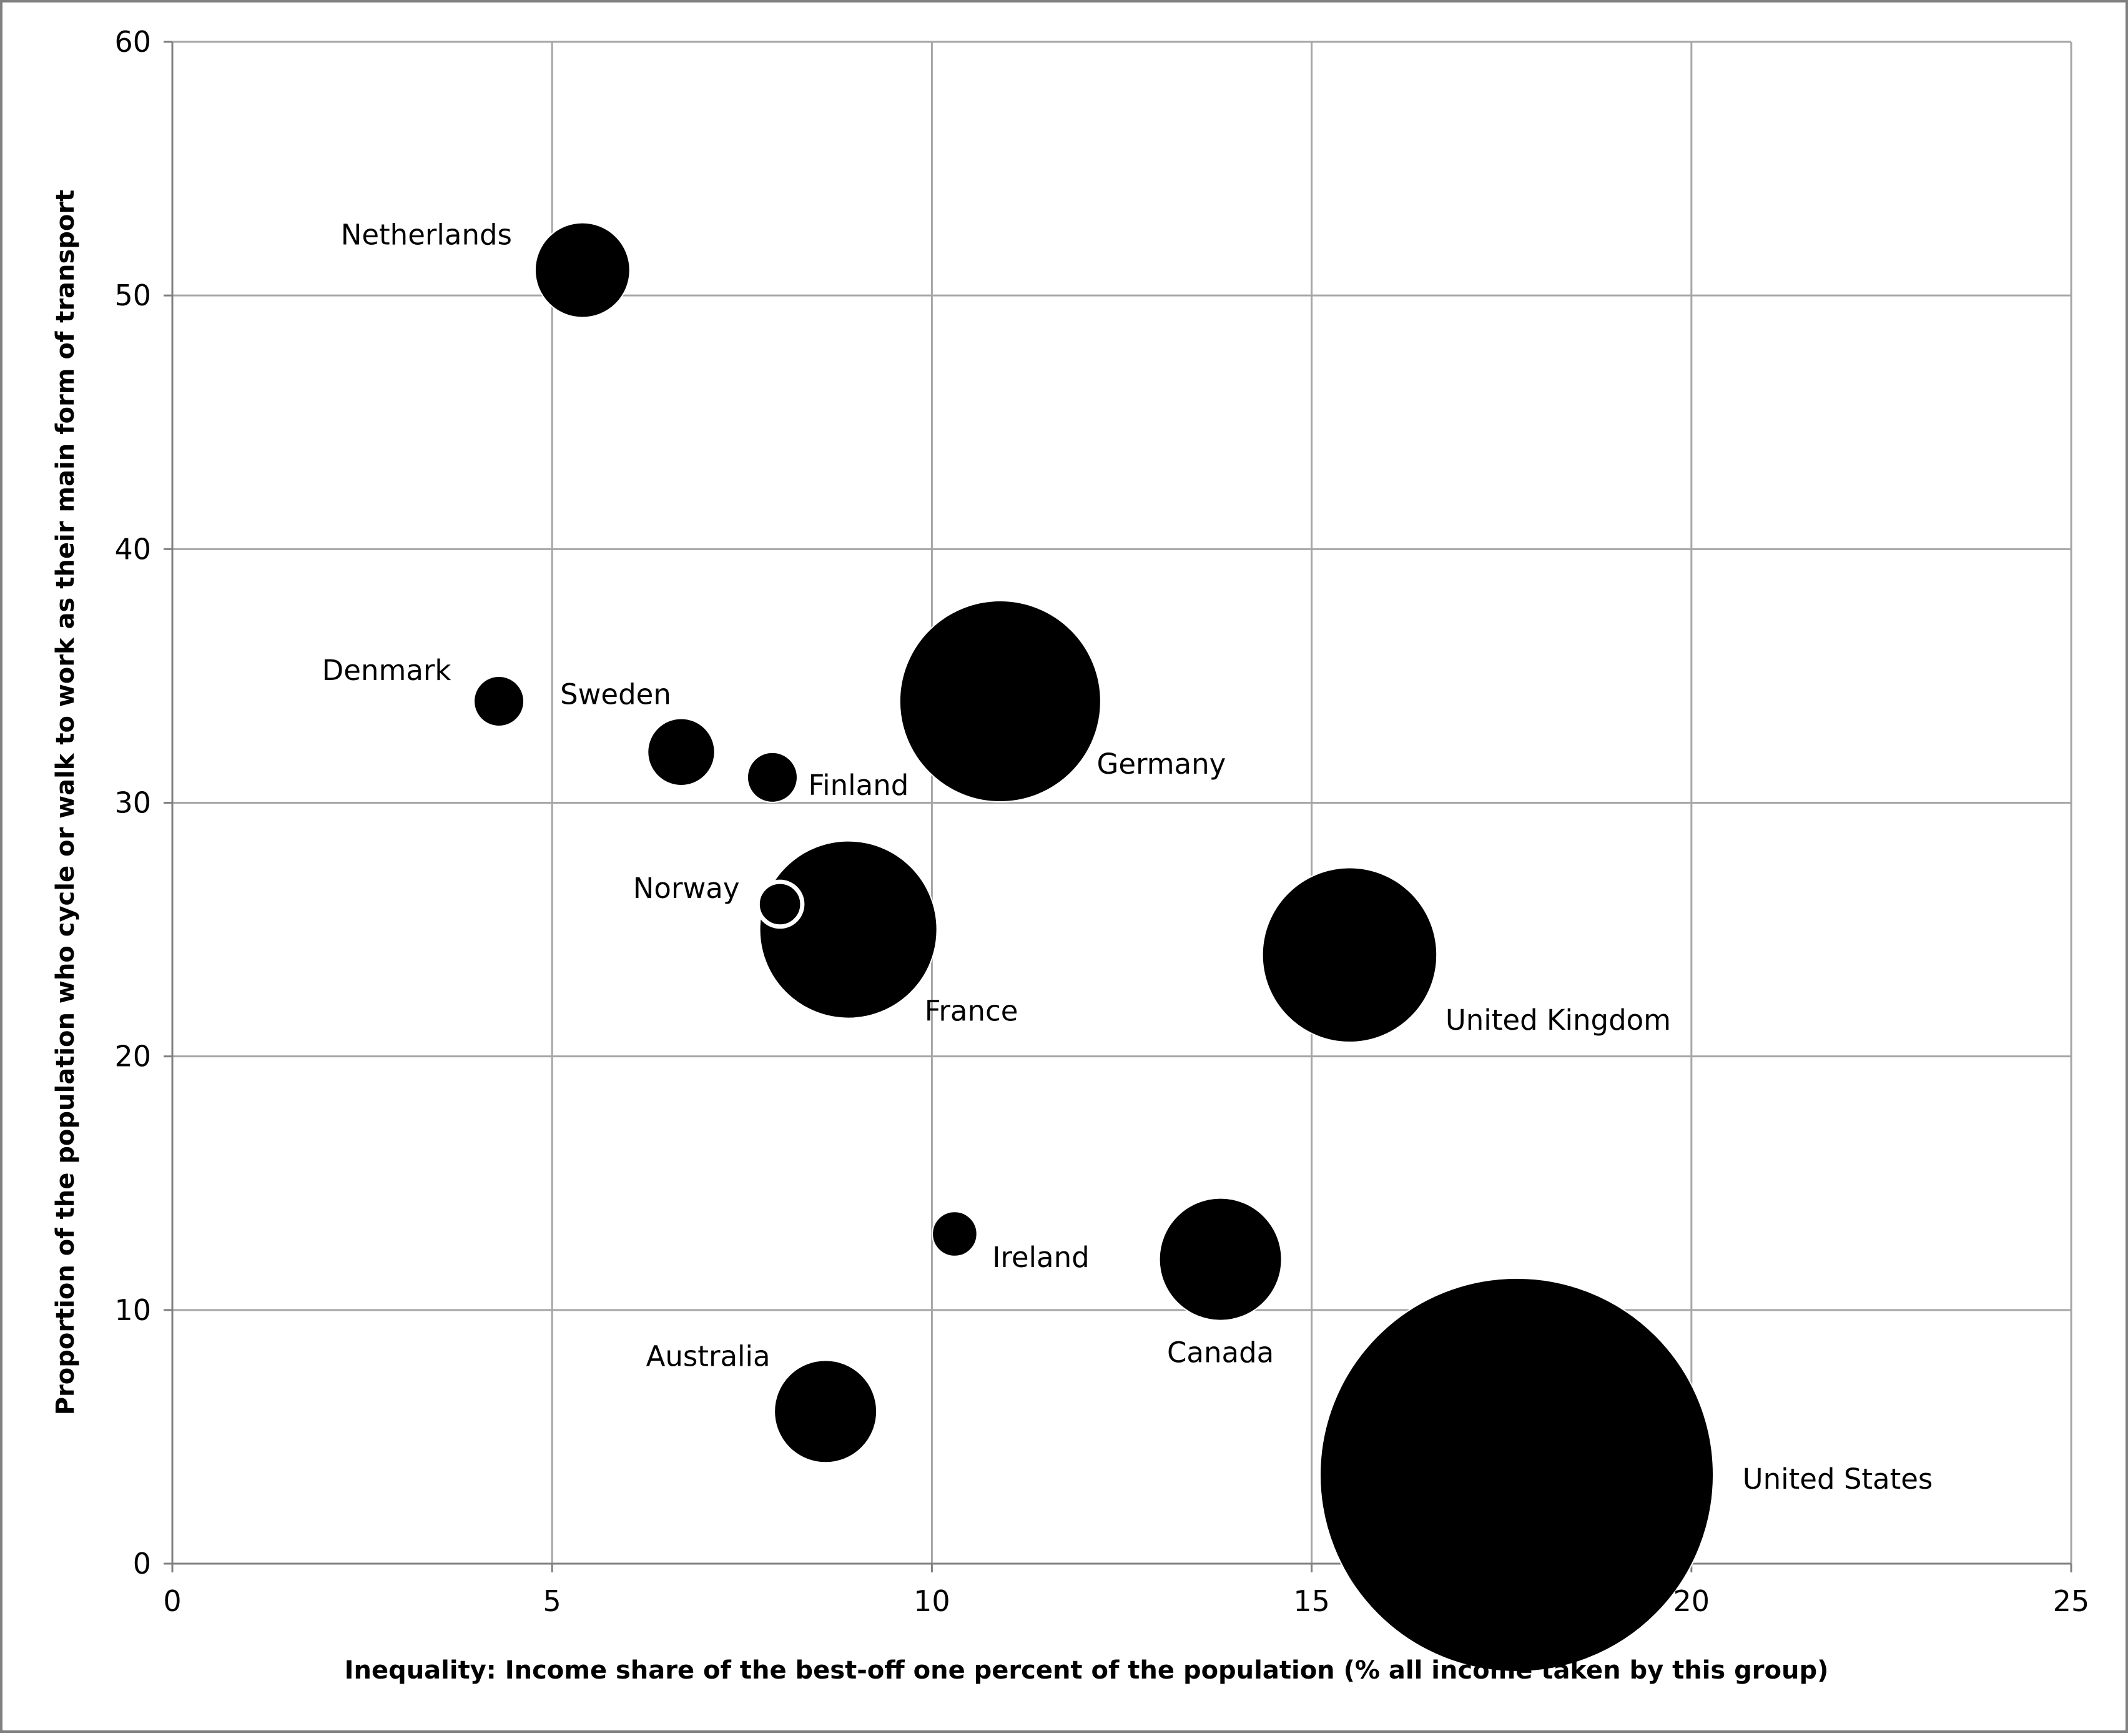  I want to click on bubble-sweden, so click(681, 752).